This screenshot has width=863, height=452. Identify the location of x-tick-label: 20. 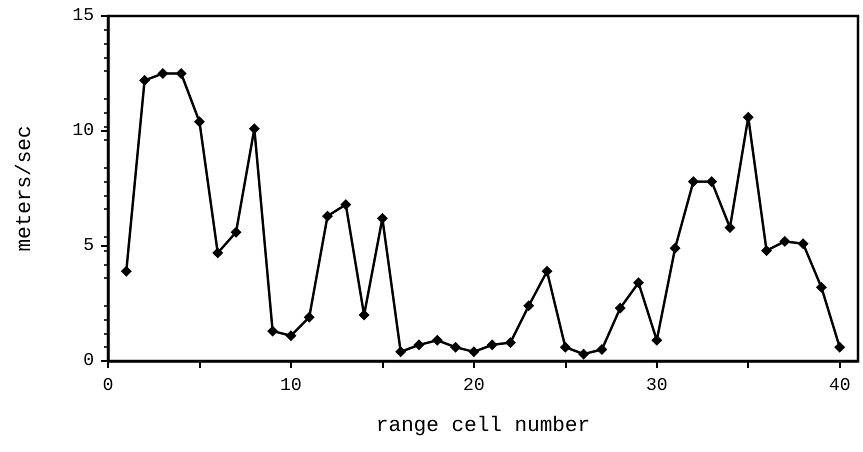
(474, 386).